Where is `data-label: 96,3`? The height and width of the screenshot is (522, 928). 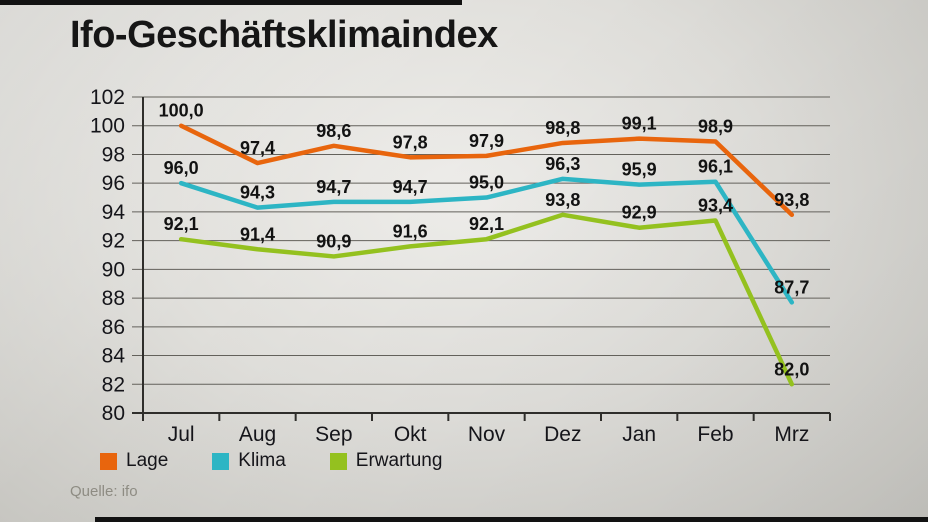
data-label: 96,3 is located at coordinates (562, 164).